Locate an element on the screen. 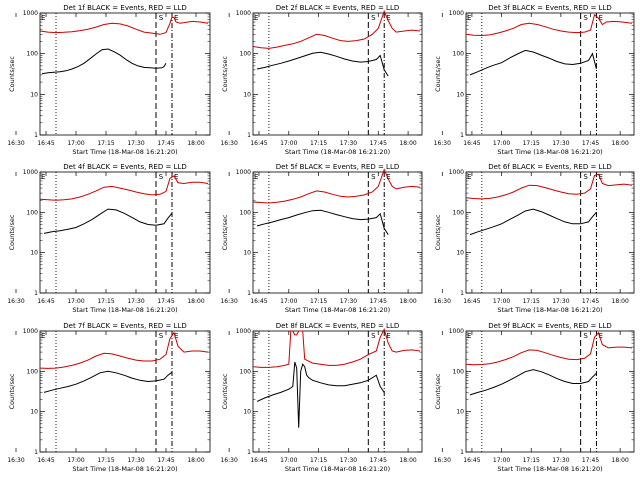  chart-title: Det 4f BLACK = Events, RED = LLD is located at coordinates (124, 167).